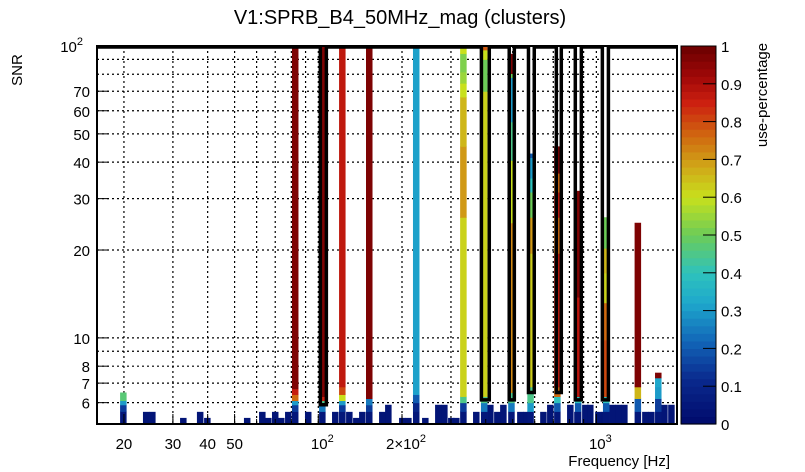  Describe the element at coordinates (86, 367) in the screenshot. I see `y-tick-label: 8` at that location.